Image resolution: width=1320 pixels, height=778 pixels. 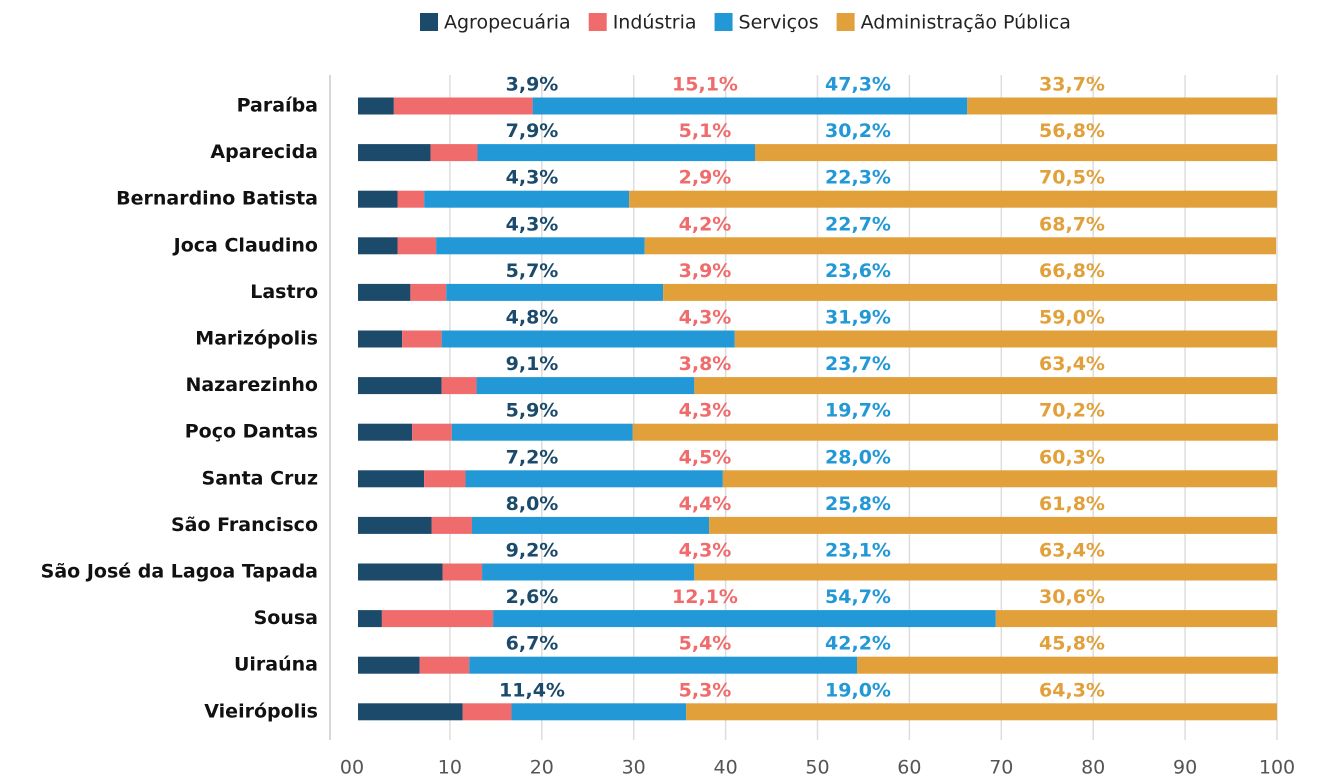 What do you see at coordinates (532, 271) in the screenshot?
I see `value-label: 5,7%` at bounding box center [532, 271].